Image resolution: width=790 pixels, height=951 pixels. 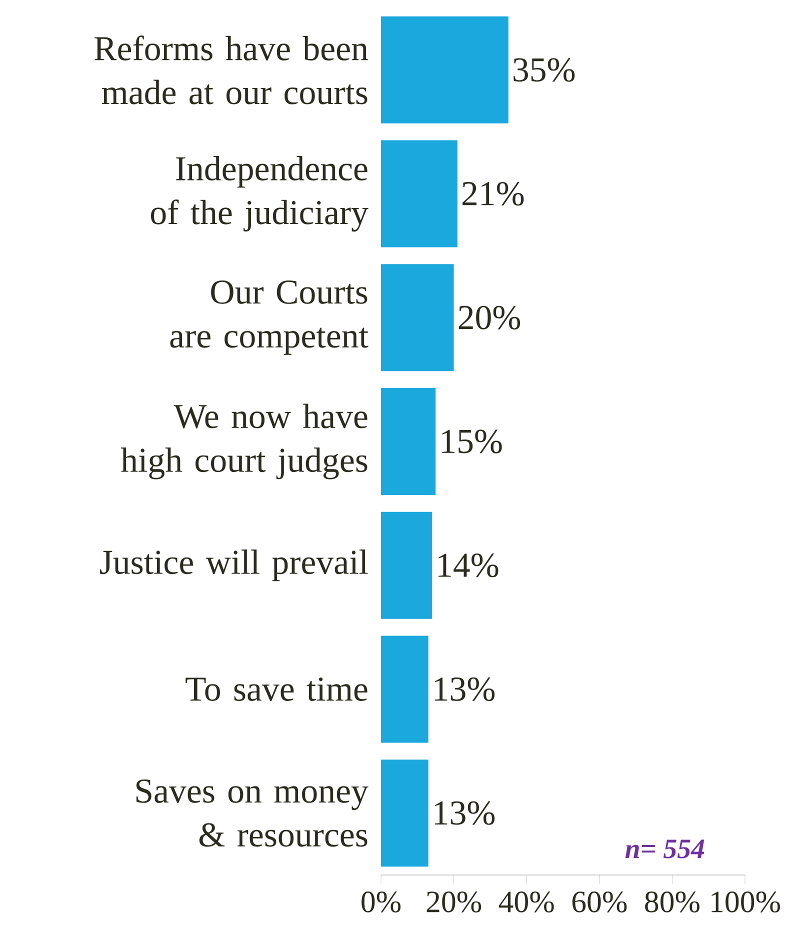 I want to click on y-tick-label: We now have high court judges, so click(x=244, y=442).